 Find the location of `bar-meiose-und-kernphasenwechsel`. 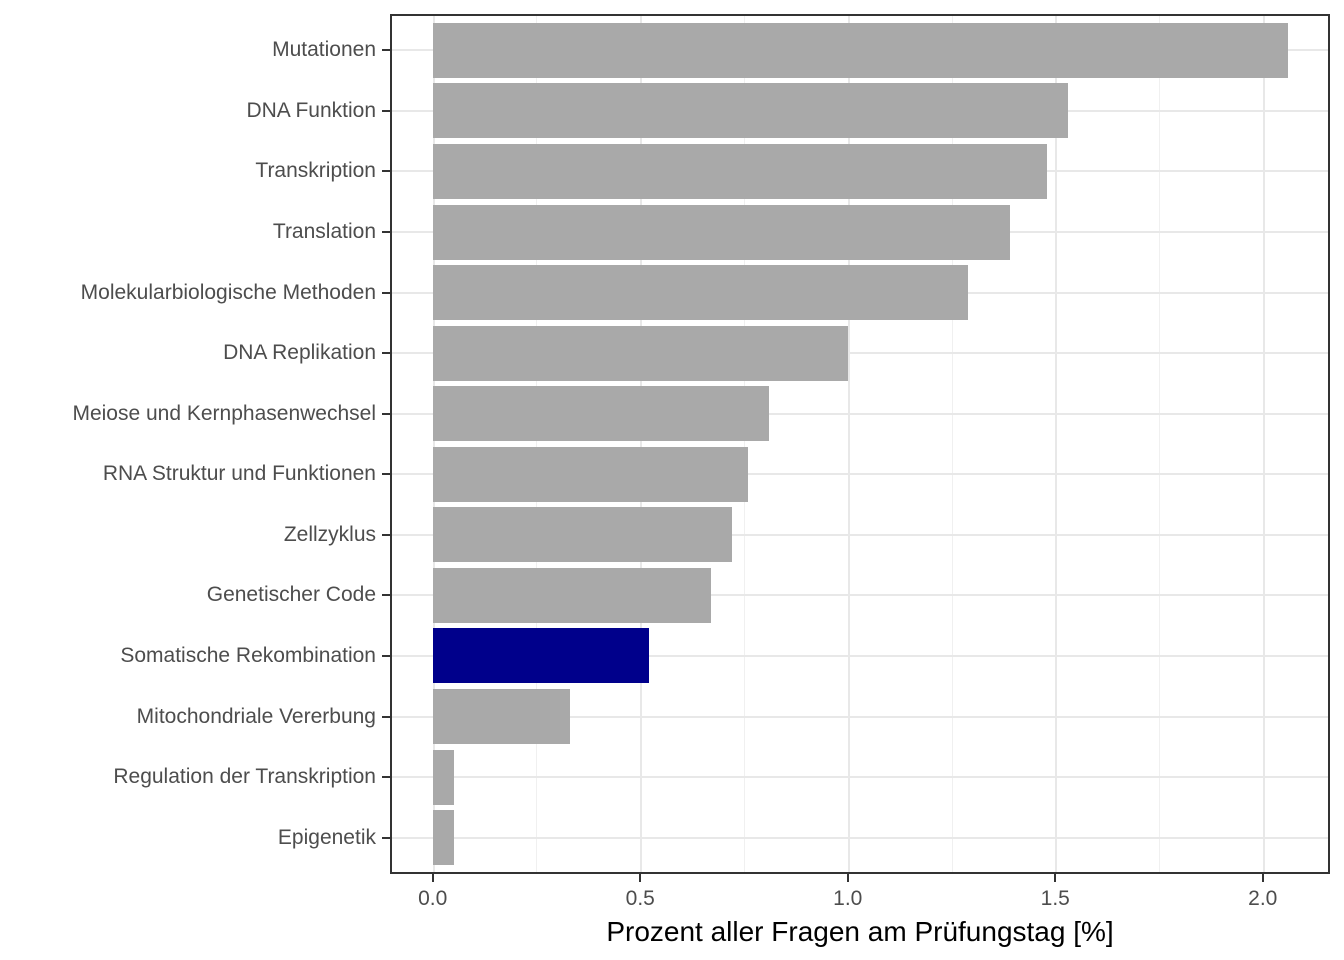

bar-meiose-und-kernphasenwechsel is located at coordinates (600, 413).